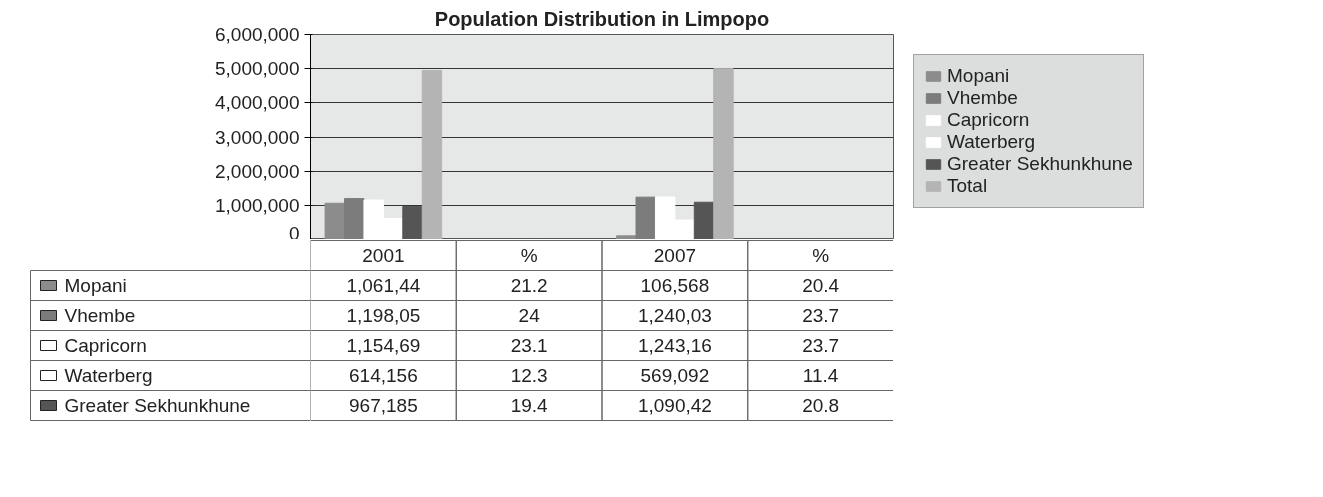 The height and width of the screenshot is (497, 1323). Describe the element at coordinates (988, 120) in the screenshot. I see `legend-label: Capricorn` at that location.